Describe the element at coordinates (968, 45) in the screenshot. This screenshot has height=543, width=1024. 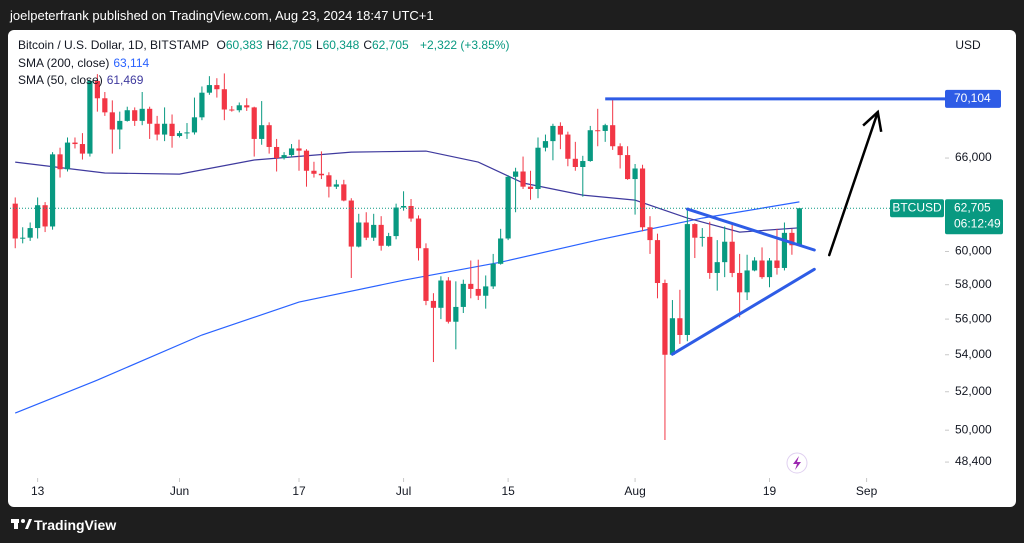
I see `currency: USD` at that location.